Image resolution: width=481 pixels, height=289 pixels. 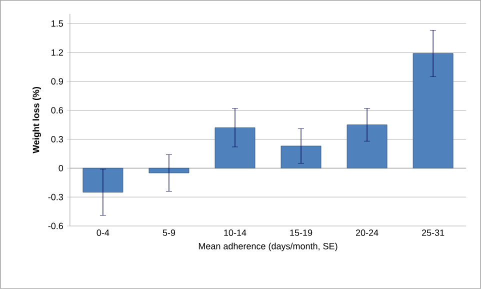 What do you see at coordinates (57, 81) in the screenshot?
I see `y-tick-label: 0.9` at bounding box center [57, 81].